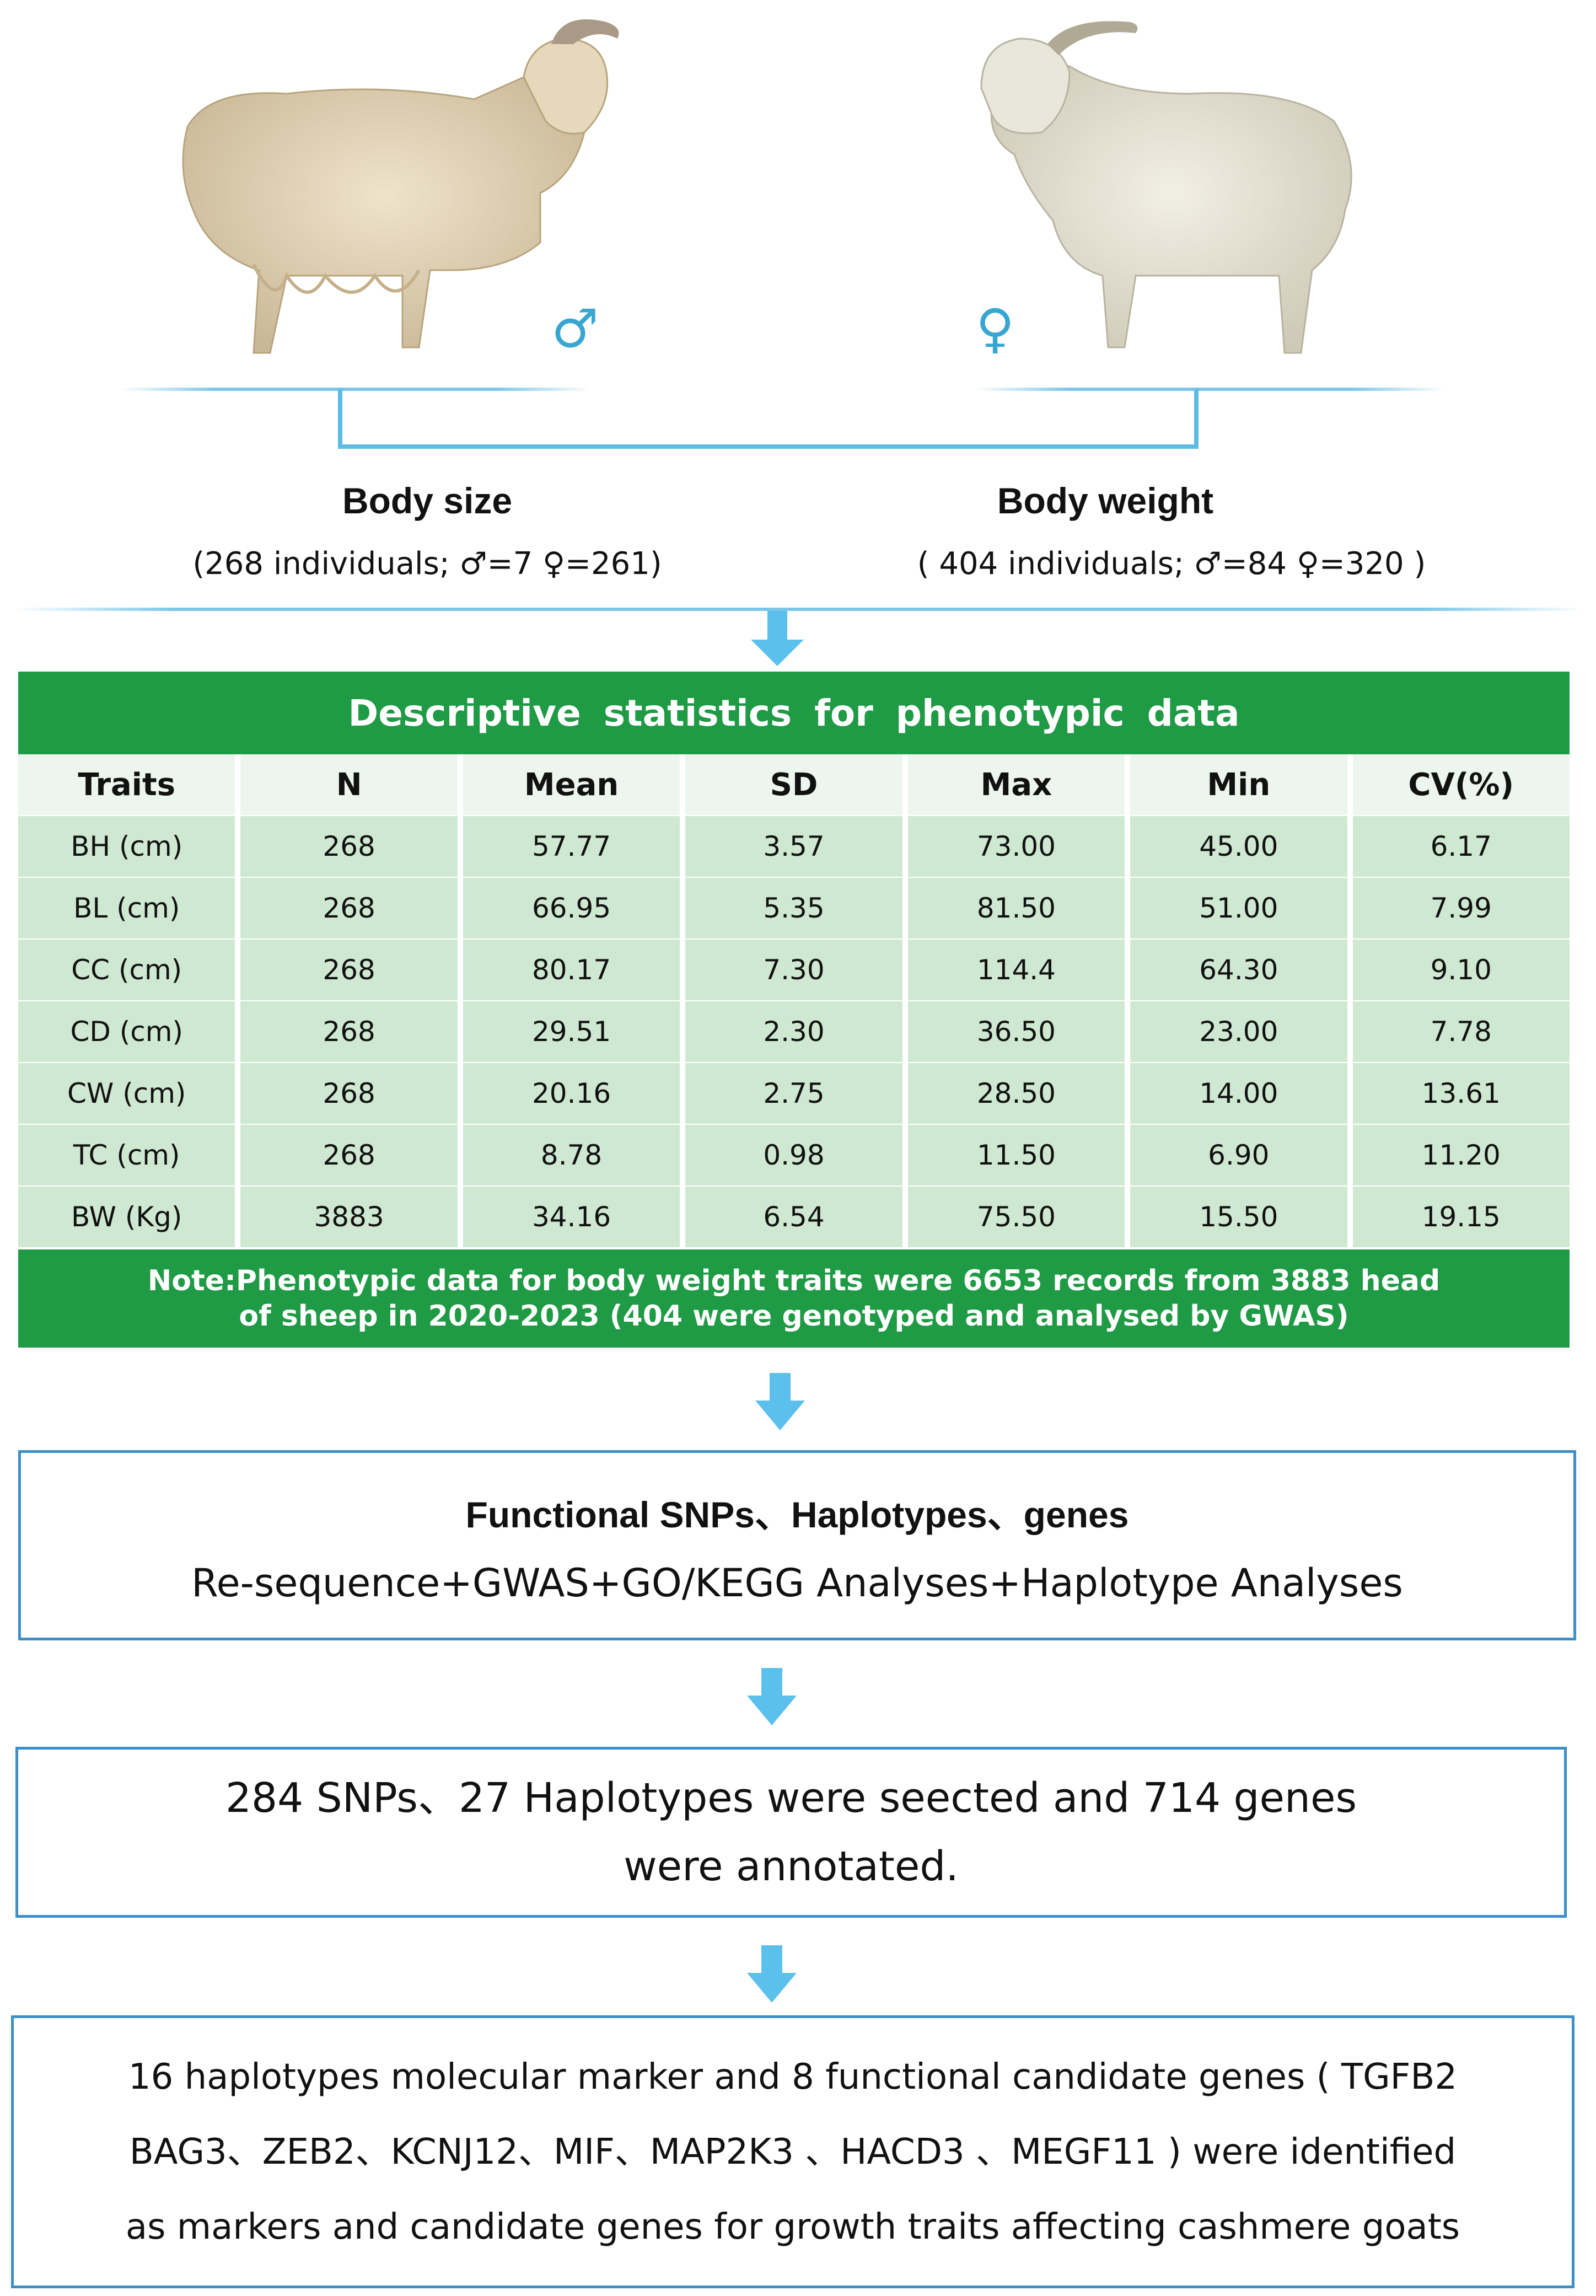  I want to click on value-cell: 0.98, so click(793, 1155).